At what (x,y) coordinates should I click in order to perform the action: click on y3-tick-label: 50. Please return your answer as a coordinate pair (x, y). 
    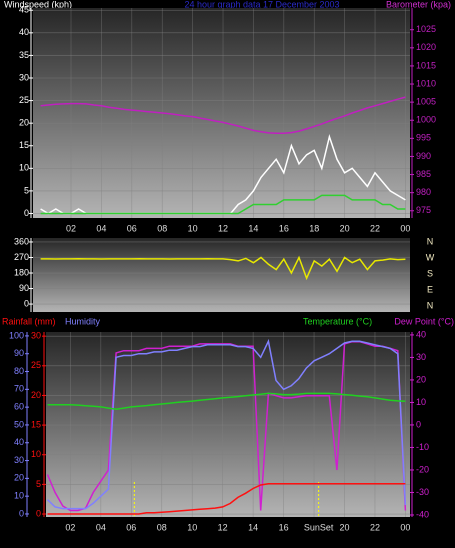
    Looking at the image, I should click on (19, 424).